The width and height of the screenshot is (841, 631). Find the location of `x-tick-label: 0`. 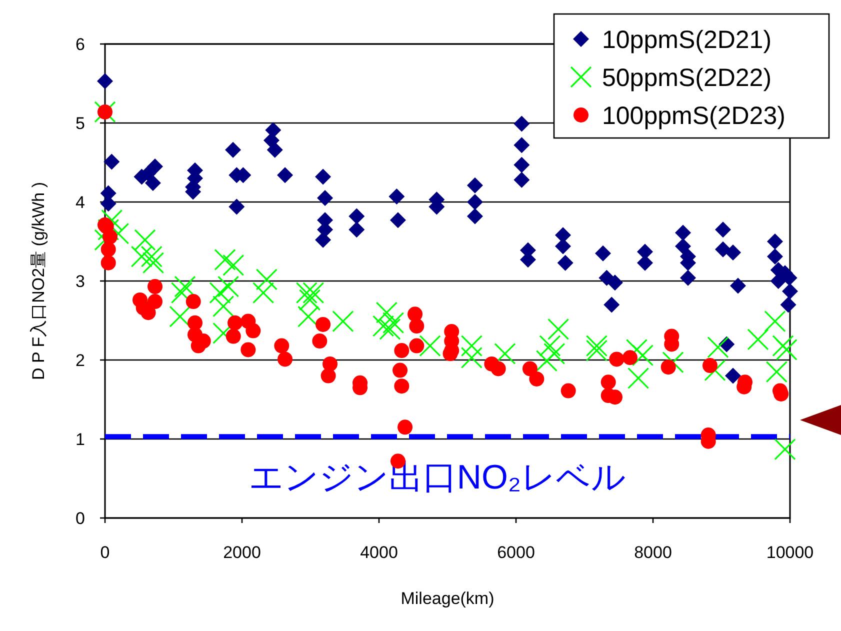

x-tick-label: 0 is located at coordinates (105, 552).